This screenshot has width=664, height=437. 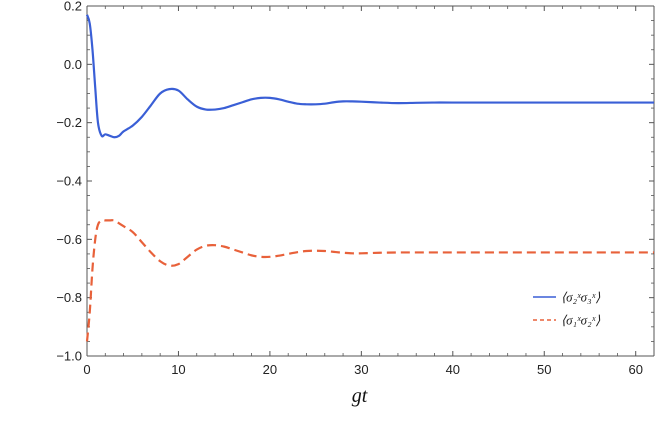 What do you see at coordinates (69, 297) in the screenshot?
I see `y-tick-label: −0.8` at bounding box center [69, 297].